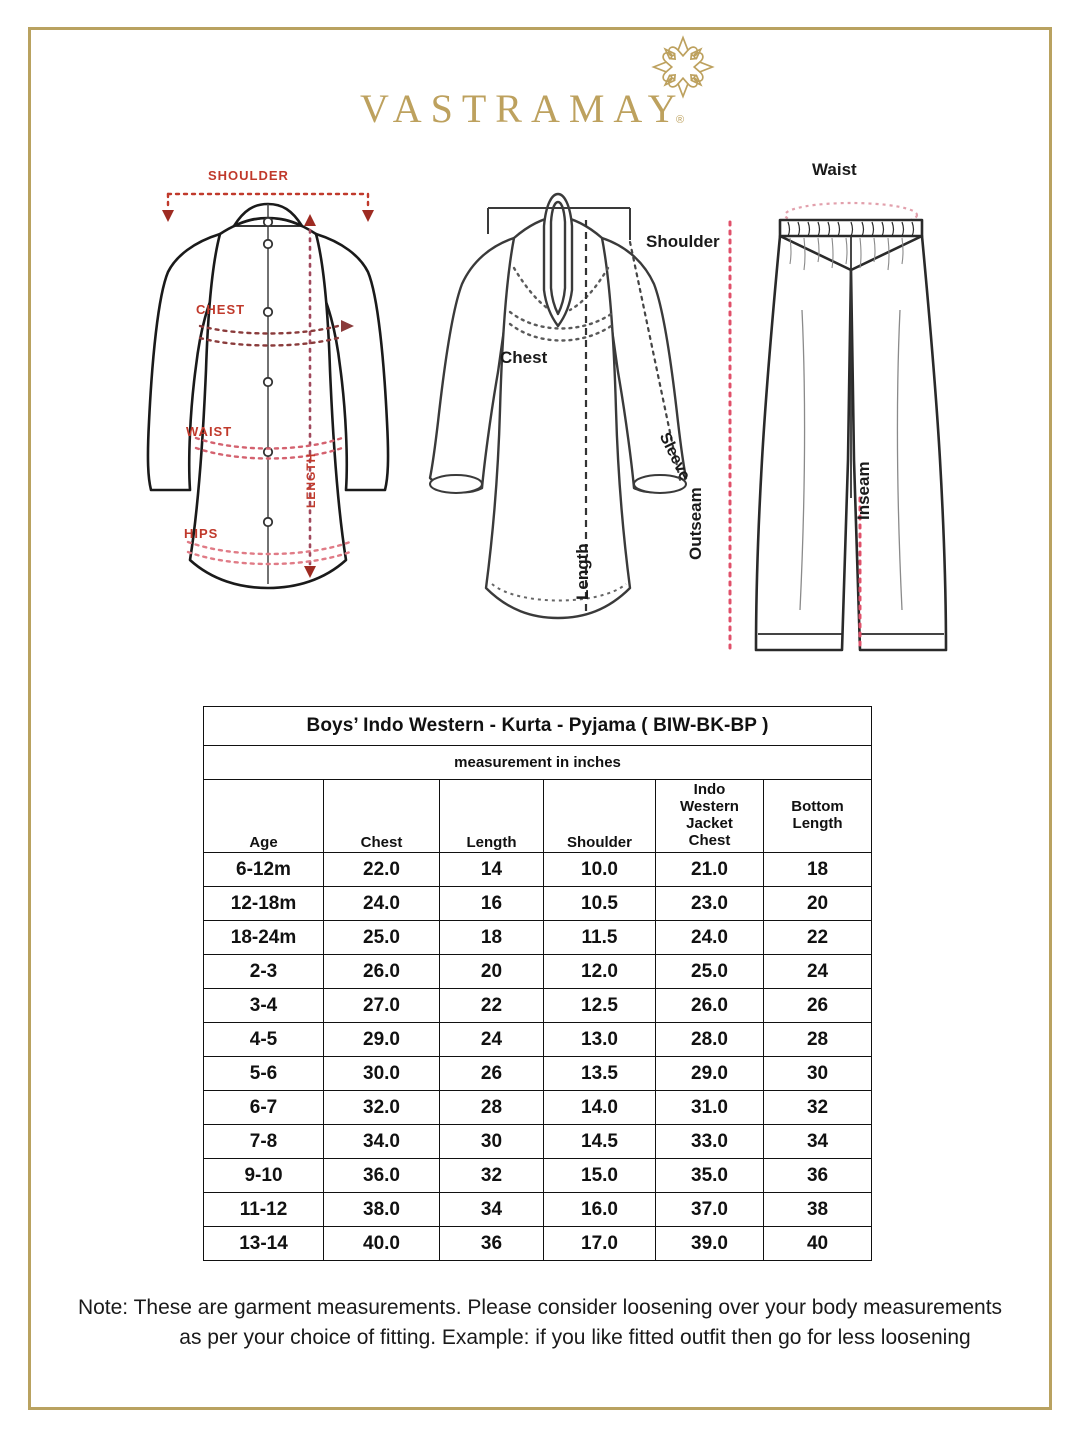 The width and height of the screenshot is (1080, 1440). I want to click on table-row: 11-12 38.0 34 16.0 37.0 38, so click(538, 1209).